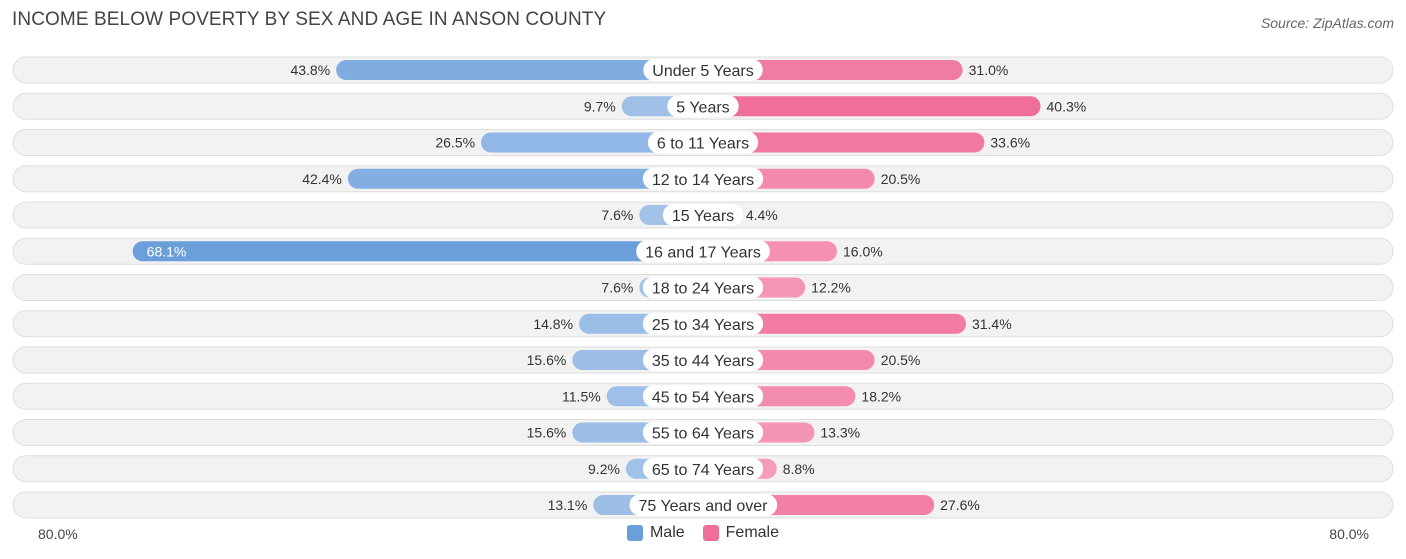 The height and width of the screenshot is (559, 1406). What do you see at coordinates (581, 396) in the screenshot?
I see `male-value-label: 11.5%` at bounding box center [581, 396].